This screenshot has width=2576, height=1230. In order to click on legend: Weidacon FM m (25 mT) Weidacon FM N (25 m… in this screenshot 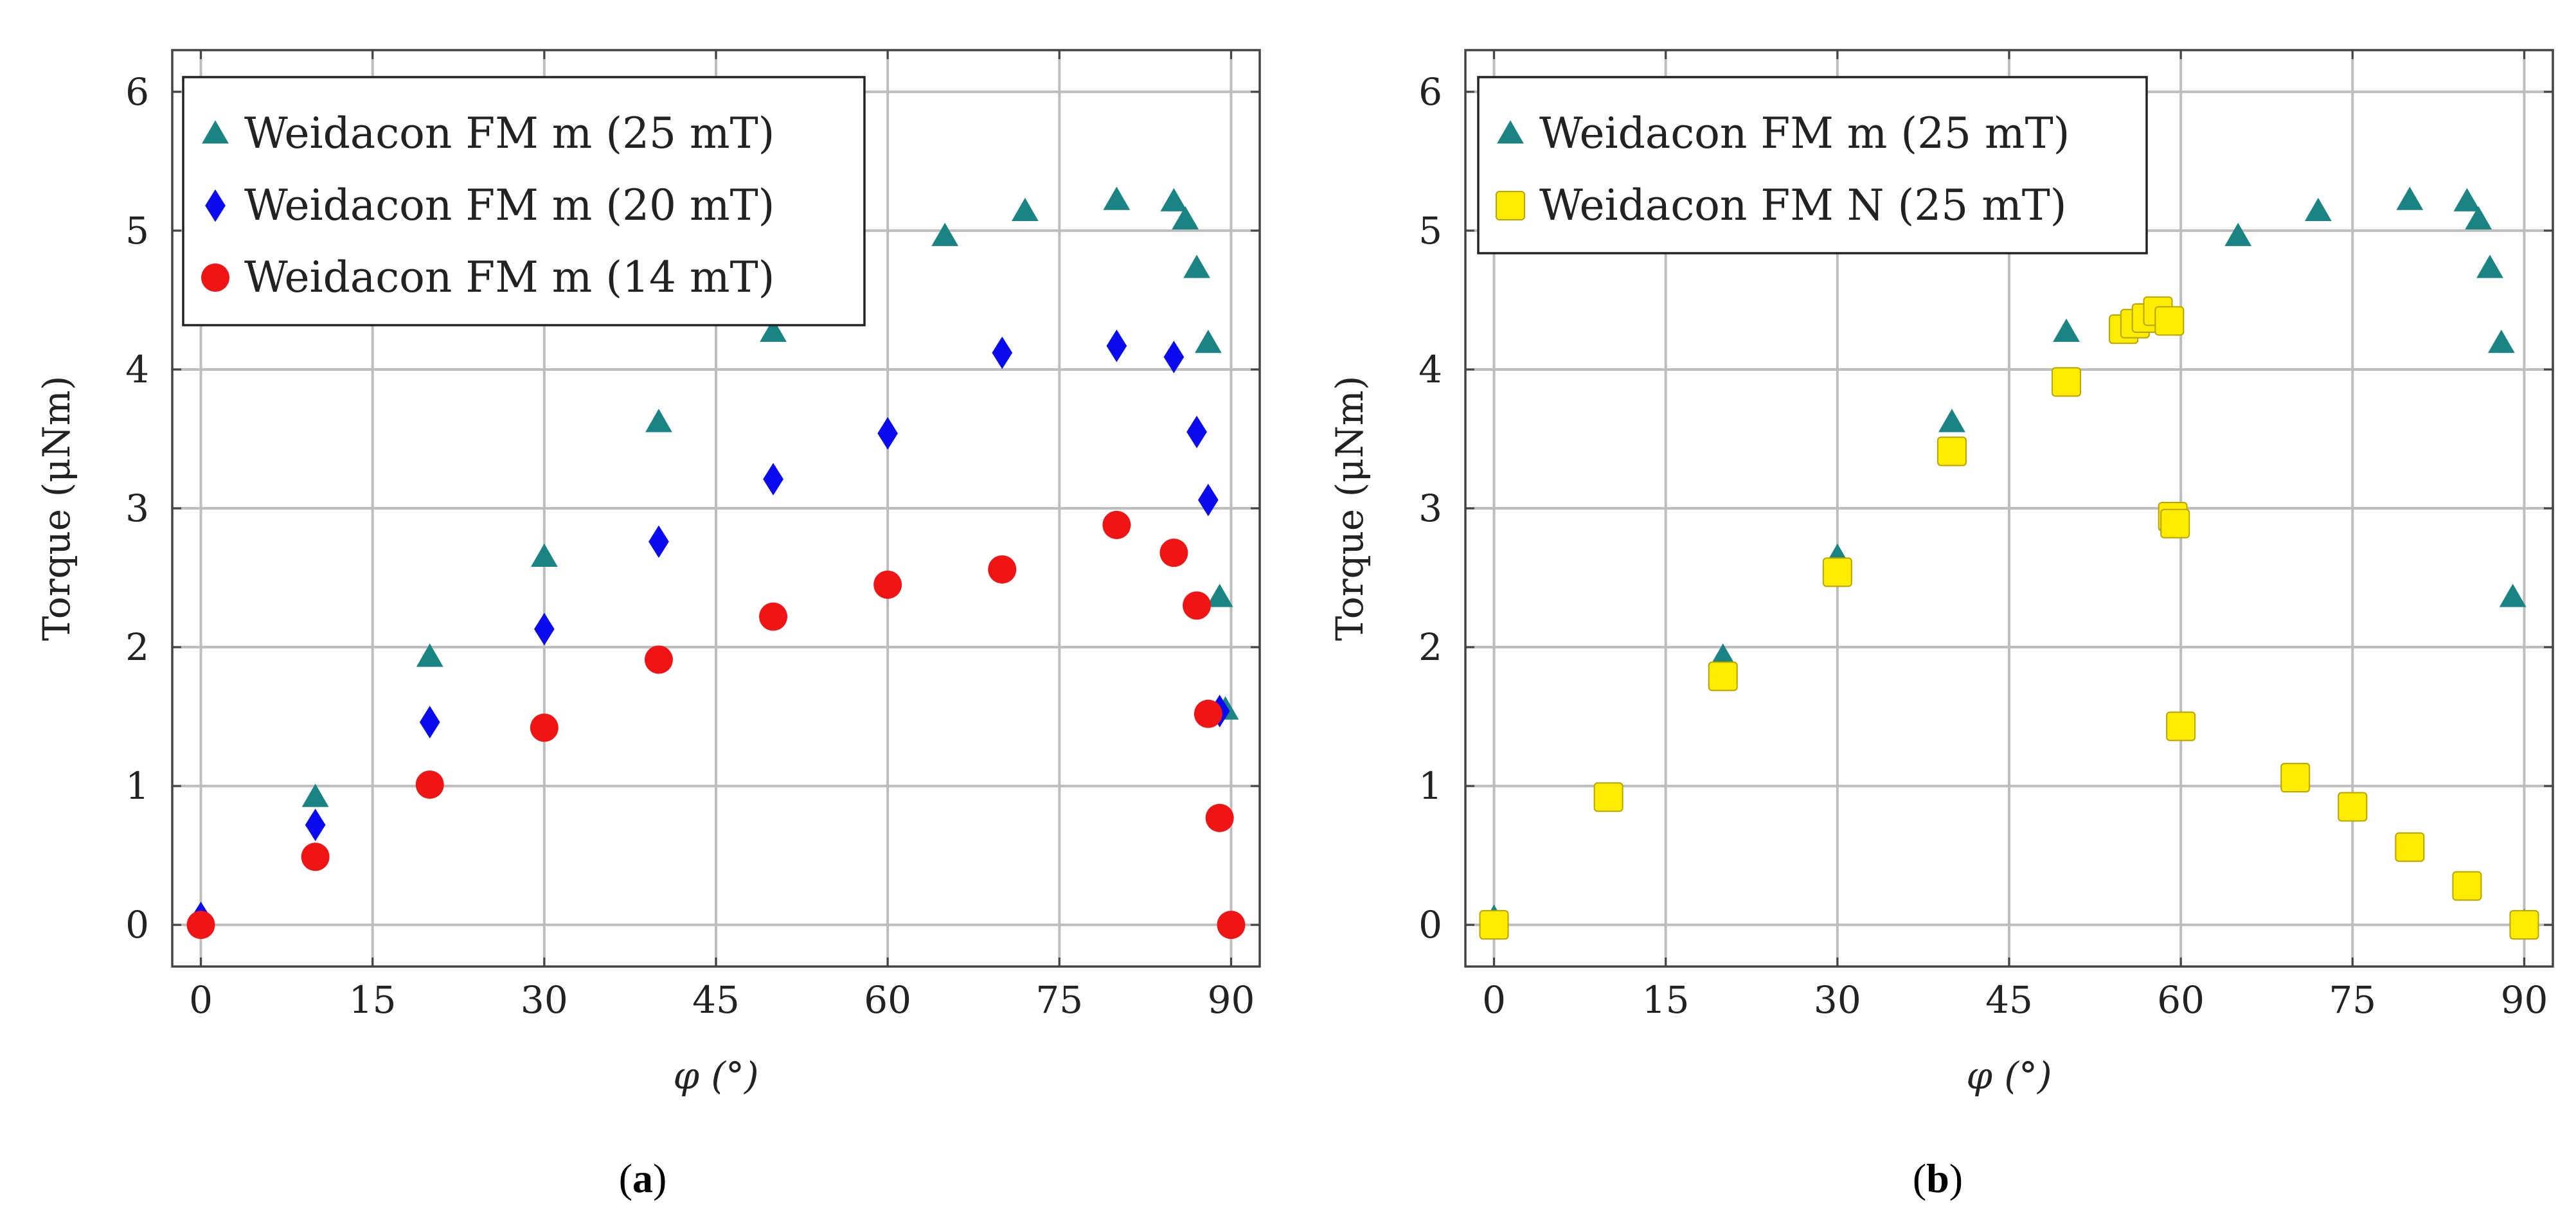, I will do `click(1812, 165)`.